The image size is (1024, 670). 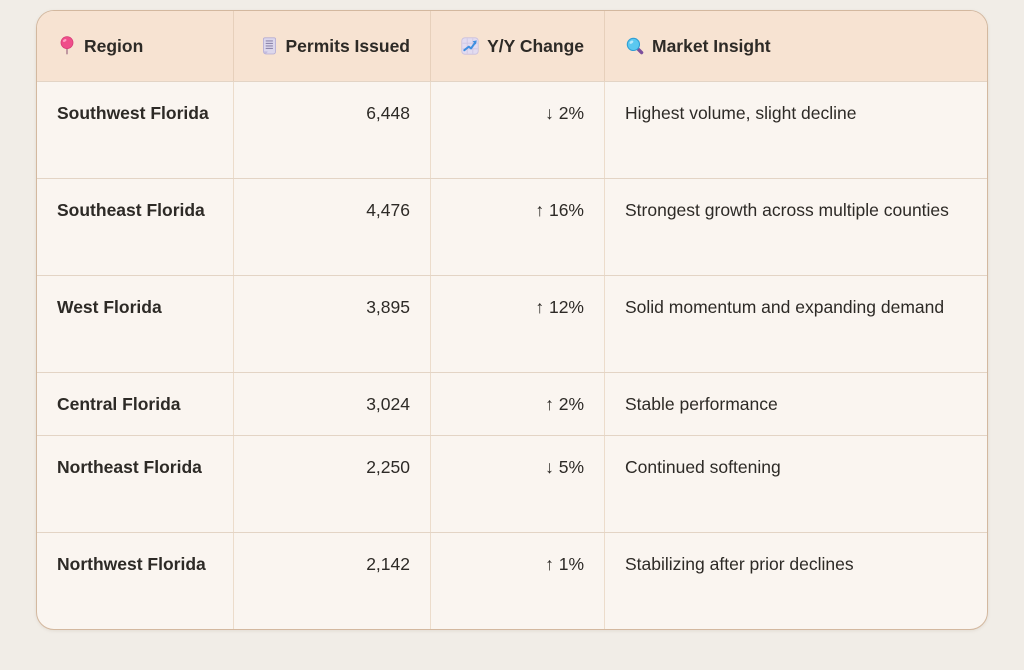 What do you see at coordinates (795, 404) in the screenshot?
I see `insight-cell: Stable performance` at bounding box center [795, 404].